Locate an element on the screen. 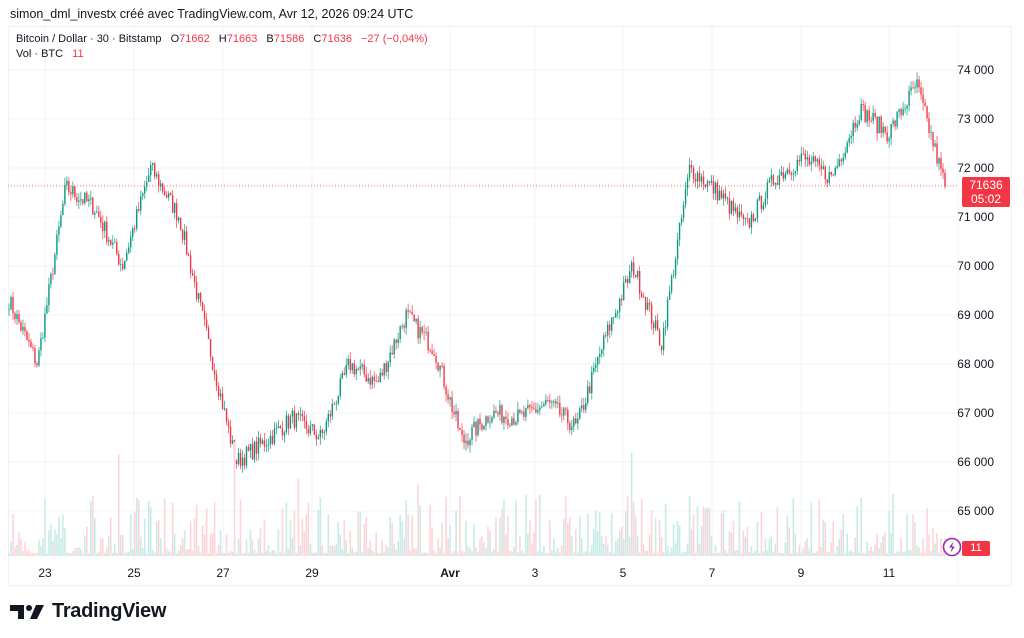 The height and width of the screenshot is (638, 1024). volume-value: 11 is located at coordinates (78, 54).